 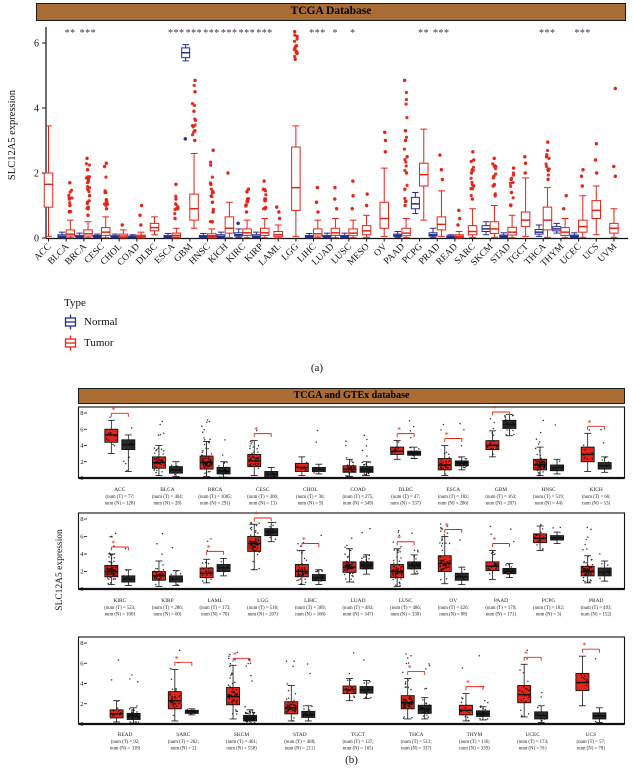 I want to click on svg-text: (num (T) = 461;, so click(x=241, y=742).